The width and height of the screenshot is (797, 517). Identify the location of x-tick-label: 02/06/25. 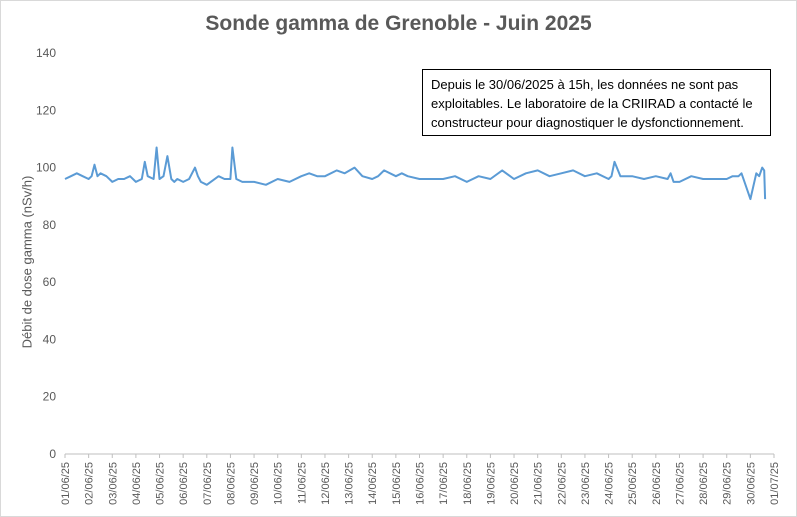
(90, 483).